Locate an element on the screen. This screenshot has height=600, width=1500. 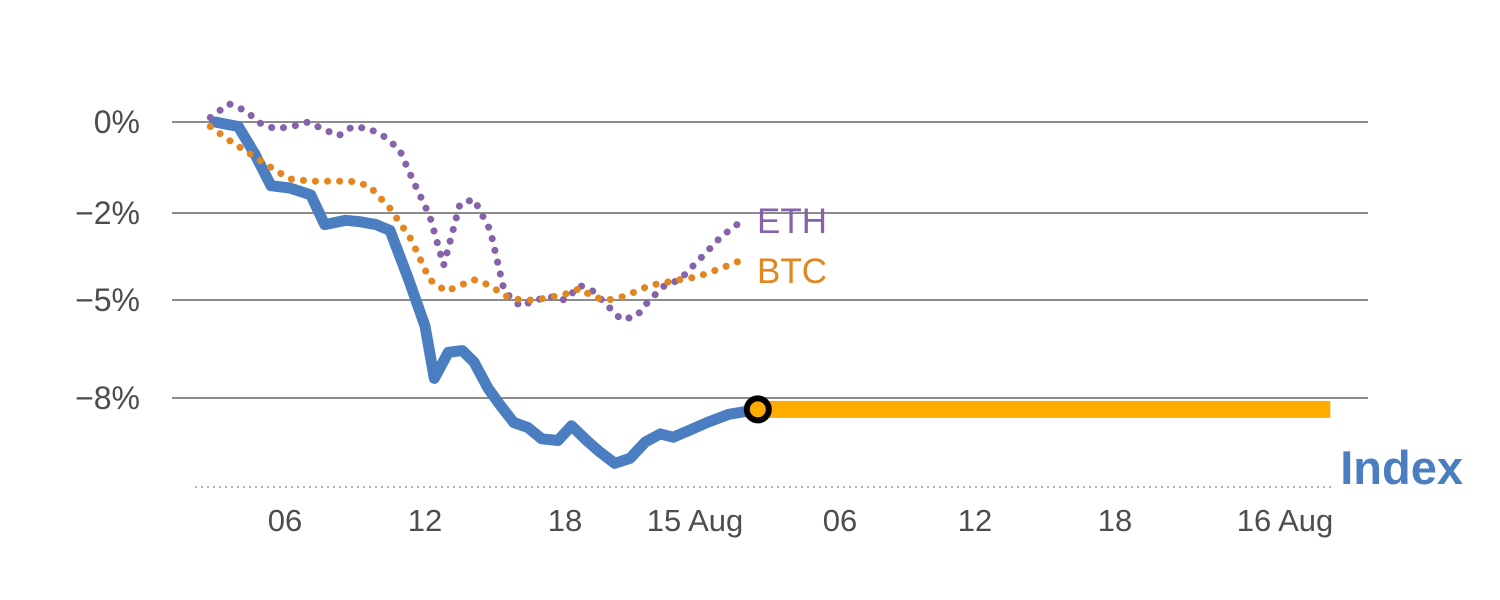
y-tick-label: 0% is located at coordinates (117, 122).